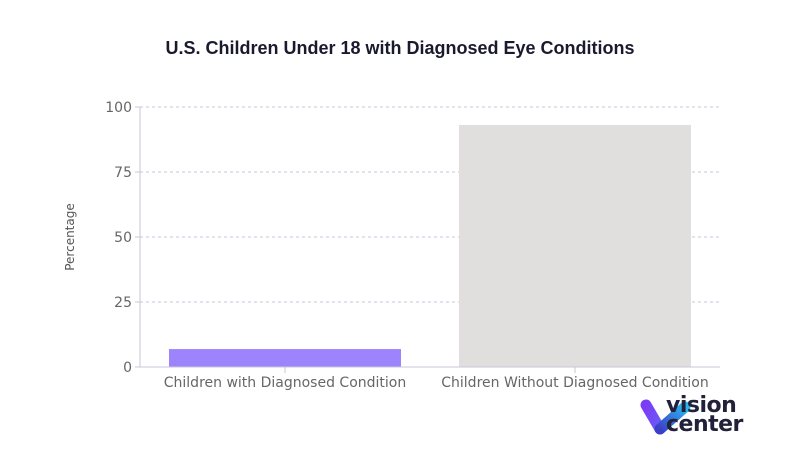 The width and height of the screenshot is (800, 470). I want to click on x-tick-label: Children Without Diagnosed Condition, so click(575, 383).